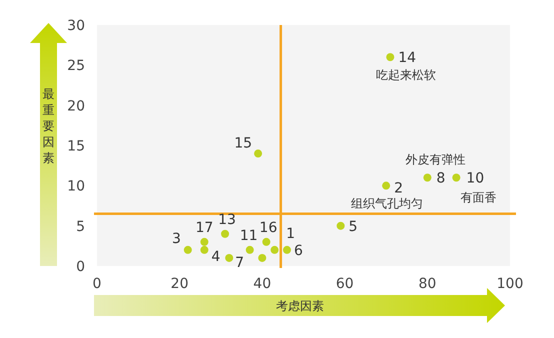 The width and height of the screenshot is (554, 338). Describe the element at coordinates (427, 284) in the screenshot. I see `x-tick-label: 80` at that location.